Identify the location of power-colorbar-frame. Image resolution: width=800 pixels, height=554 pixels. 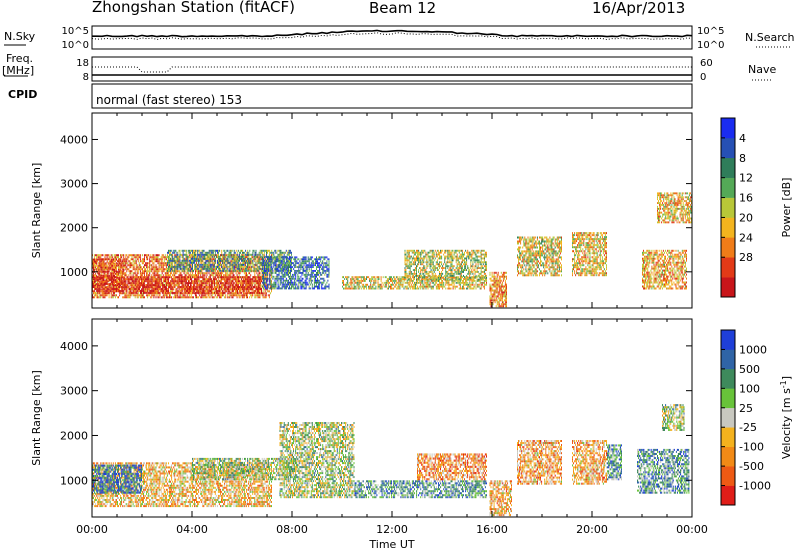
(728, 207).